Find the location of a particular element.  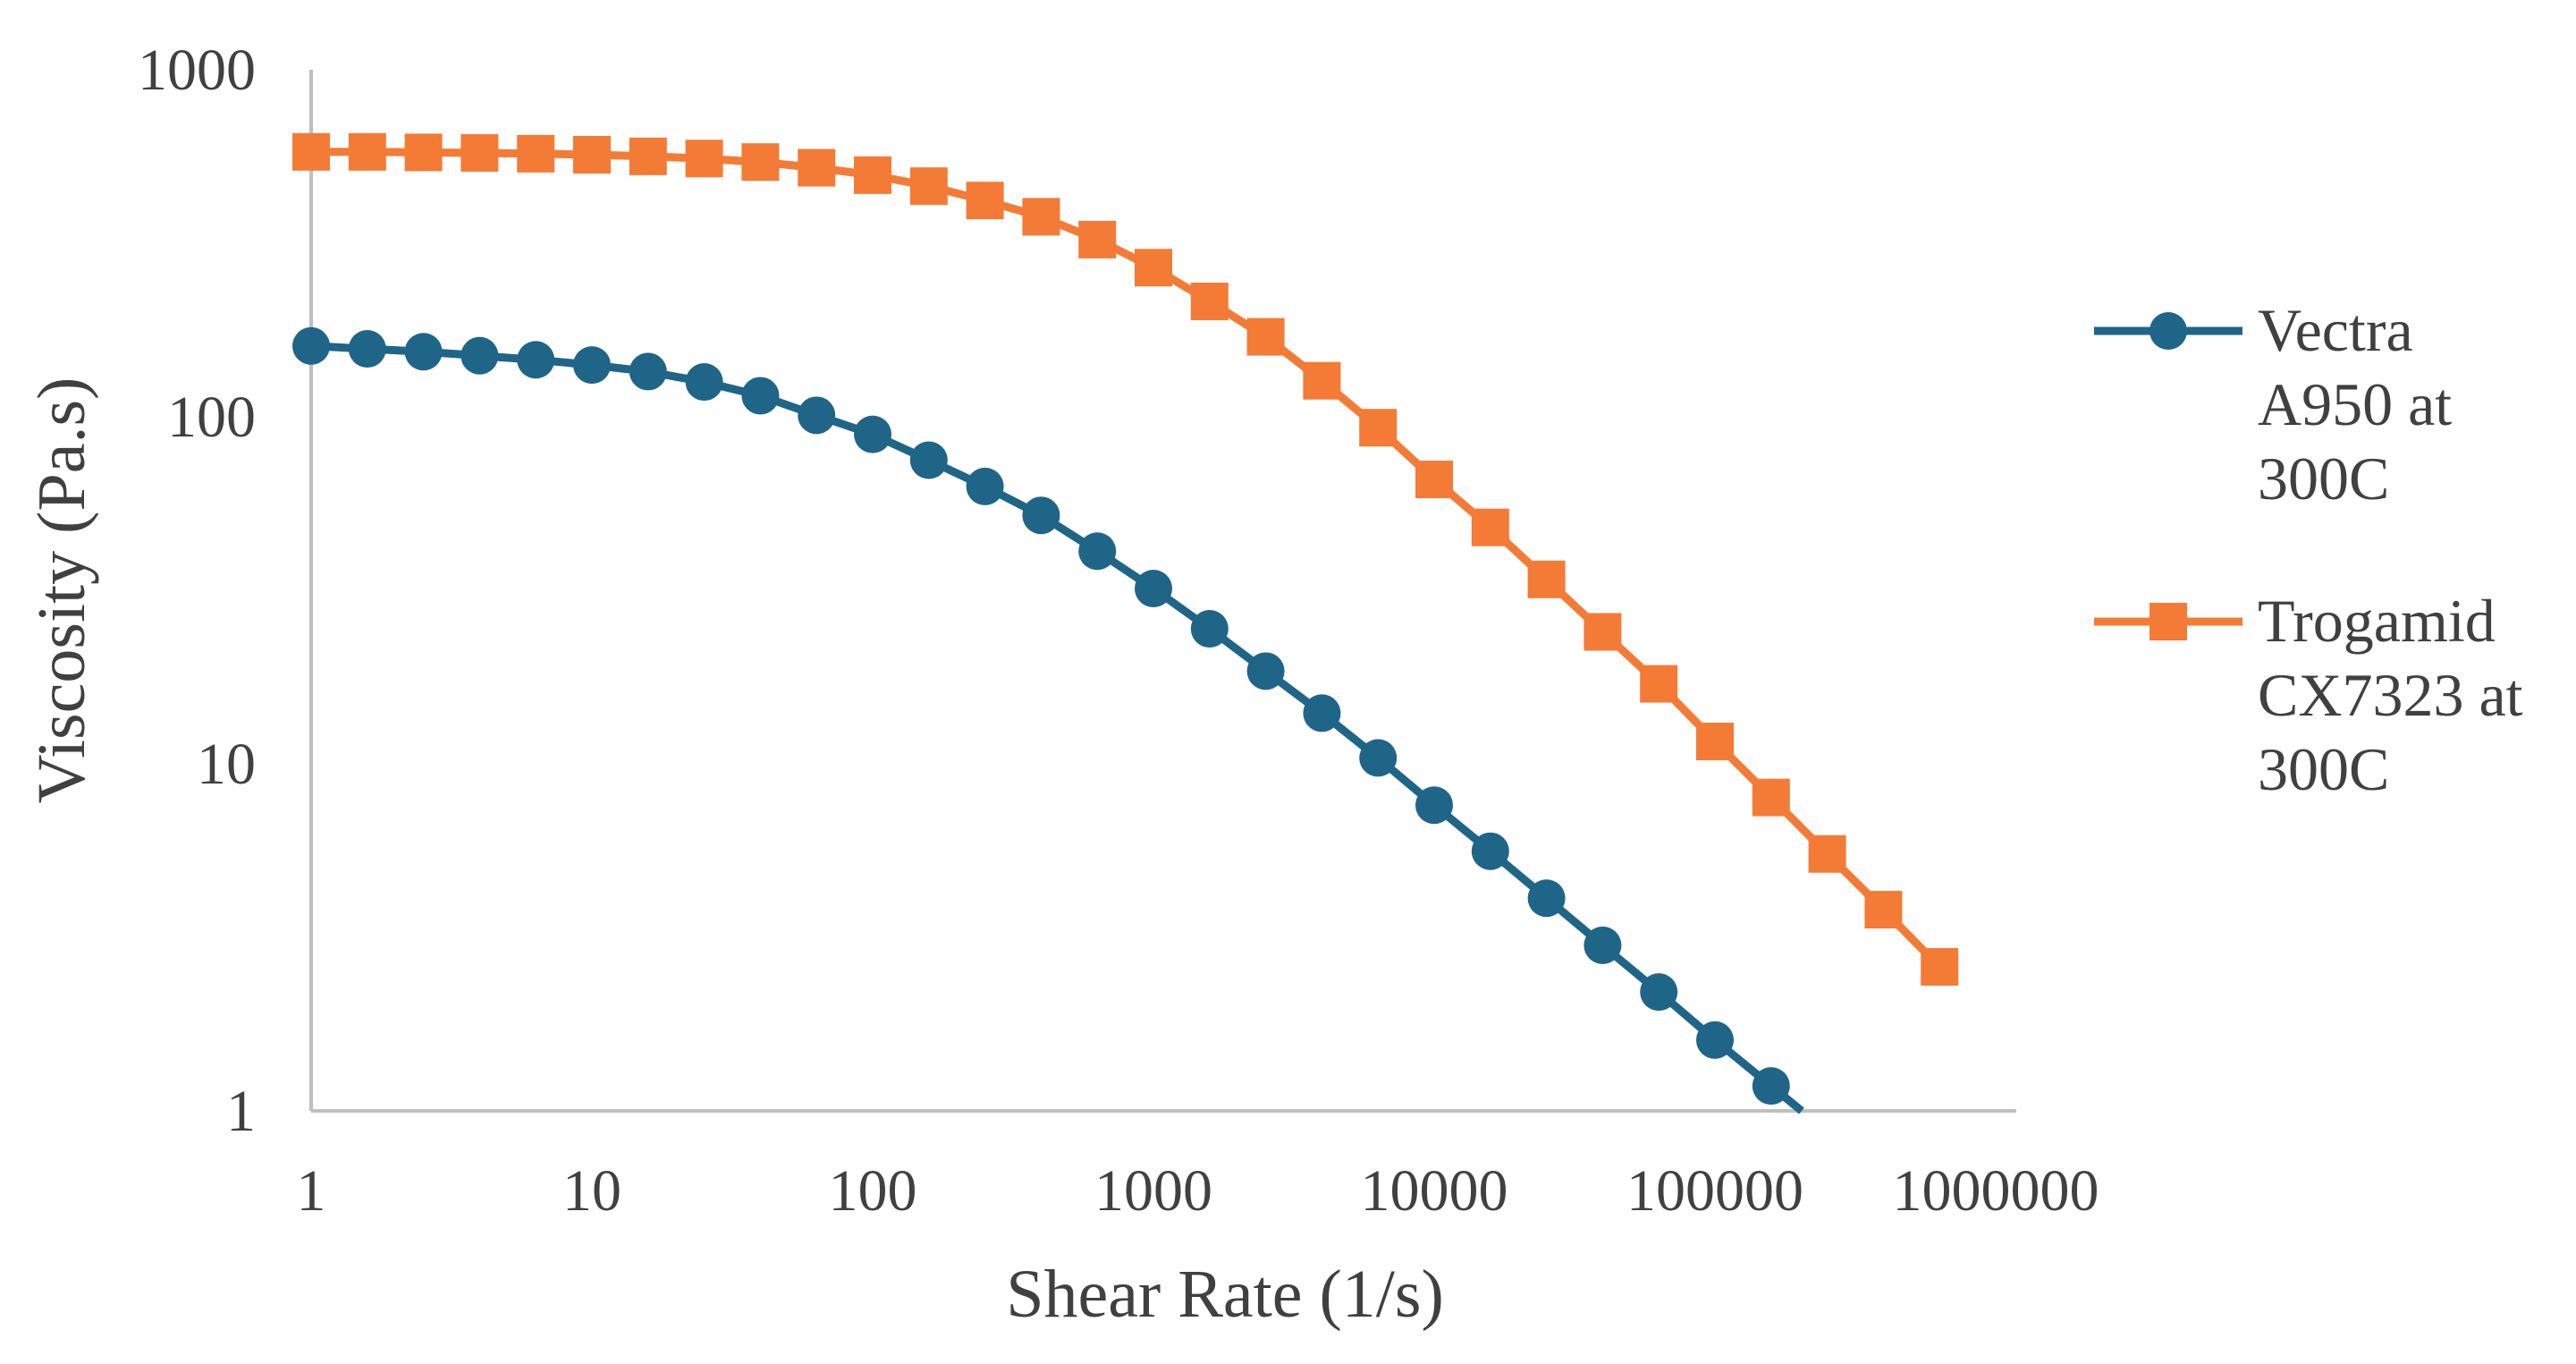

legend-marker-square is located at coordinates (2168, 621).